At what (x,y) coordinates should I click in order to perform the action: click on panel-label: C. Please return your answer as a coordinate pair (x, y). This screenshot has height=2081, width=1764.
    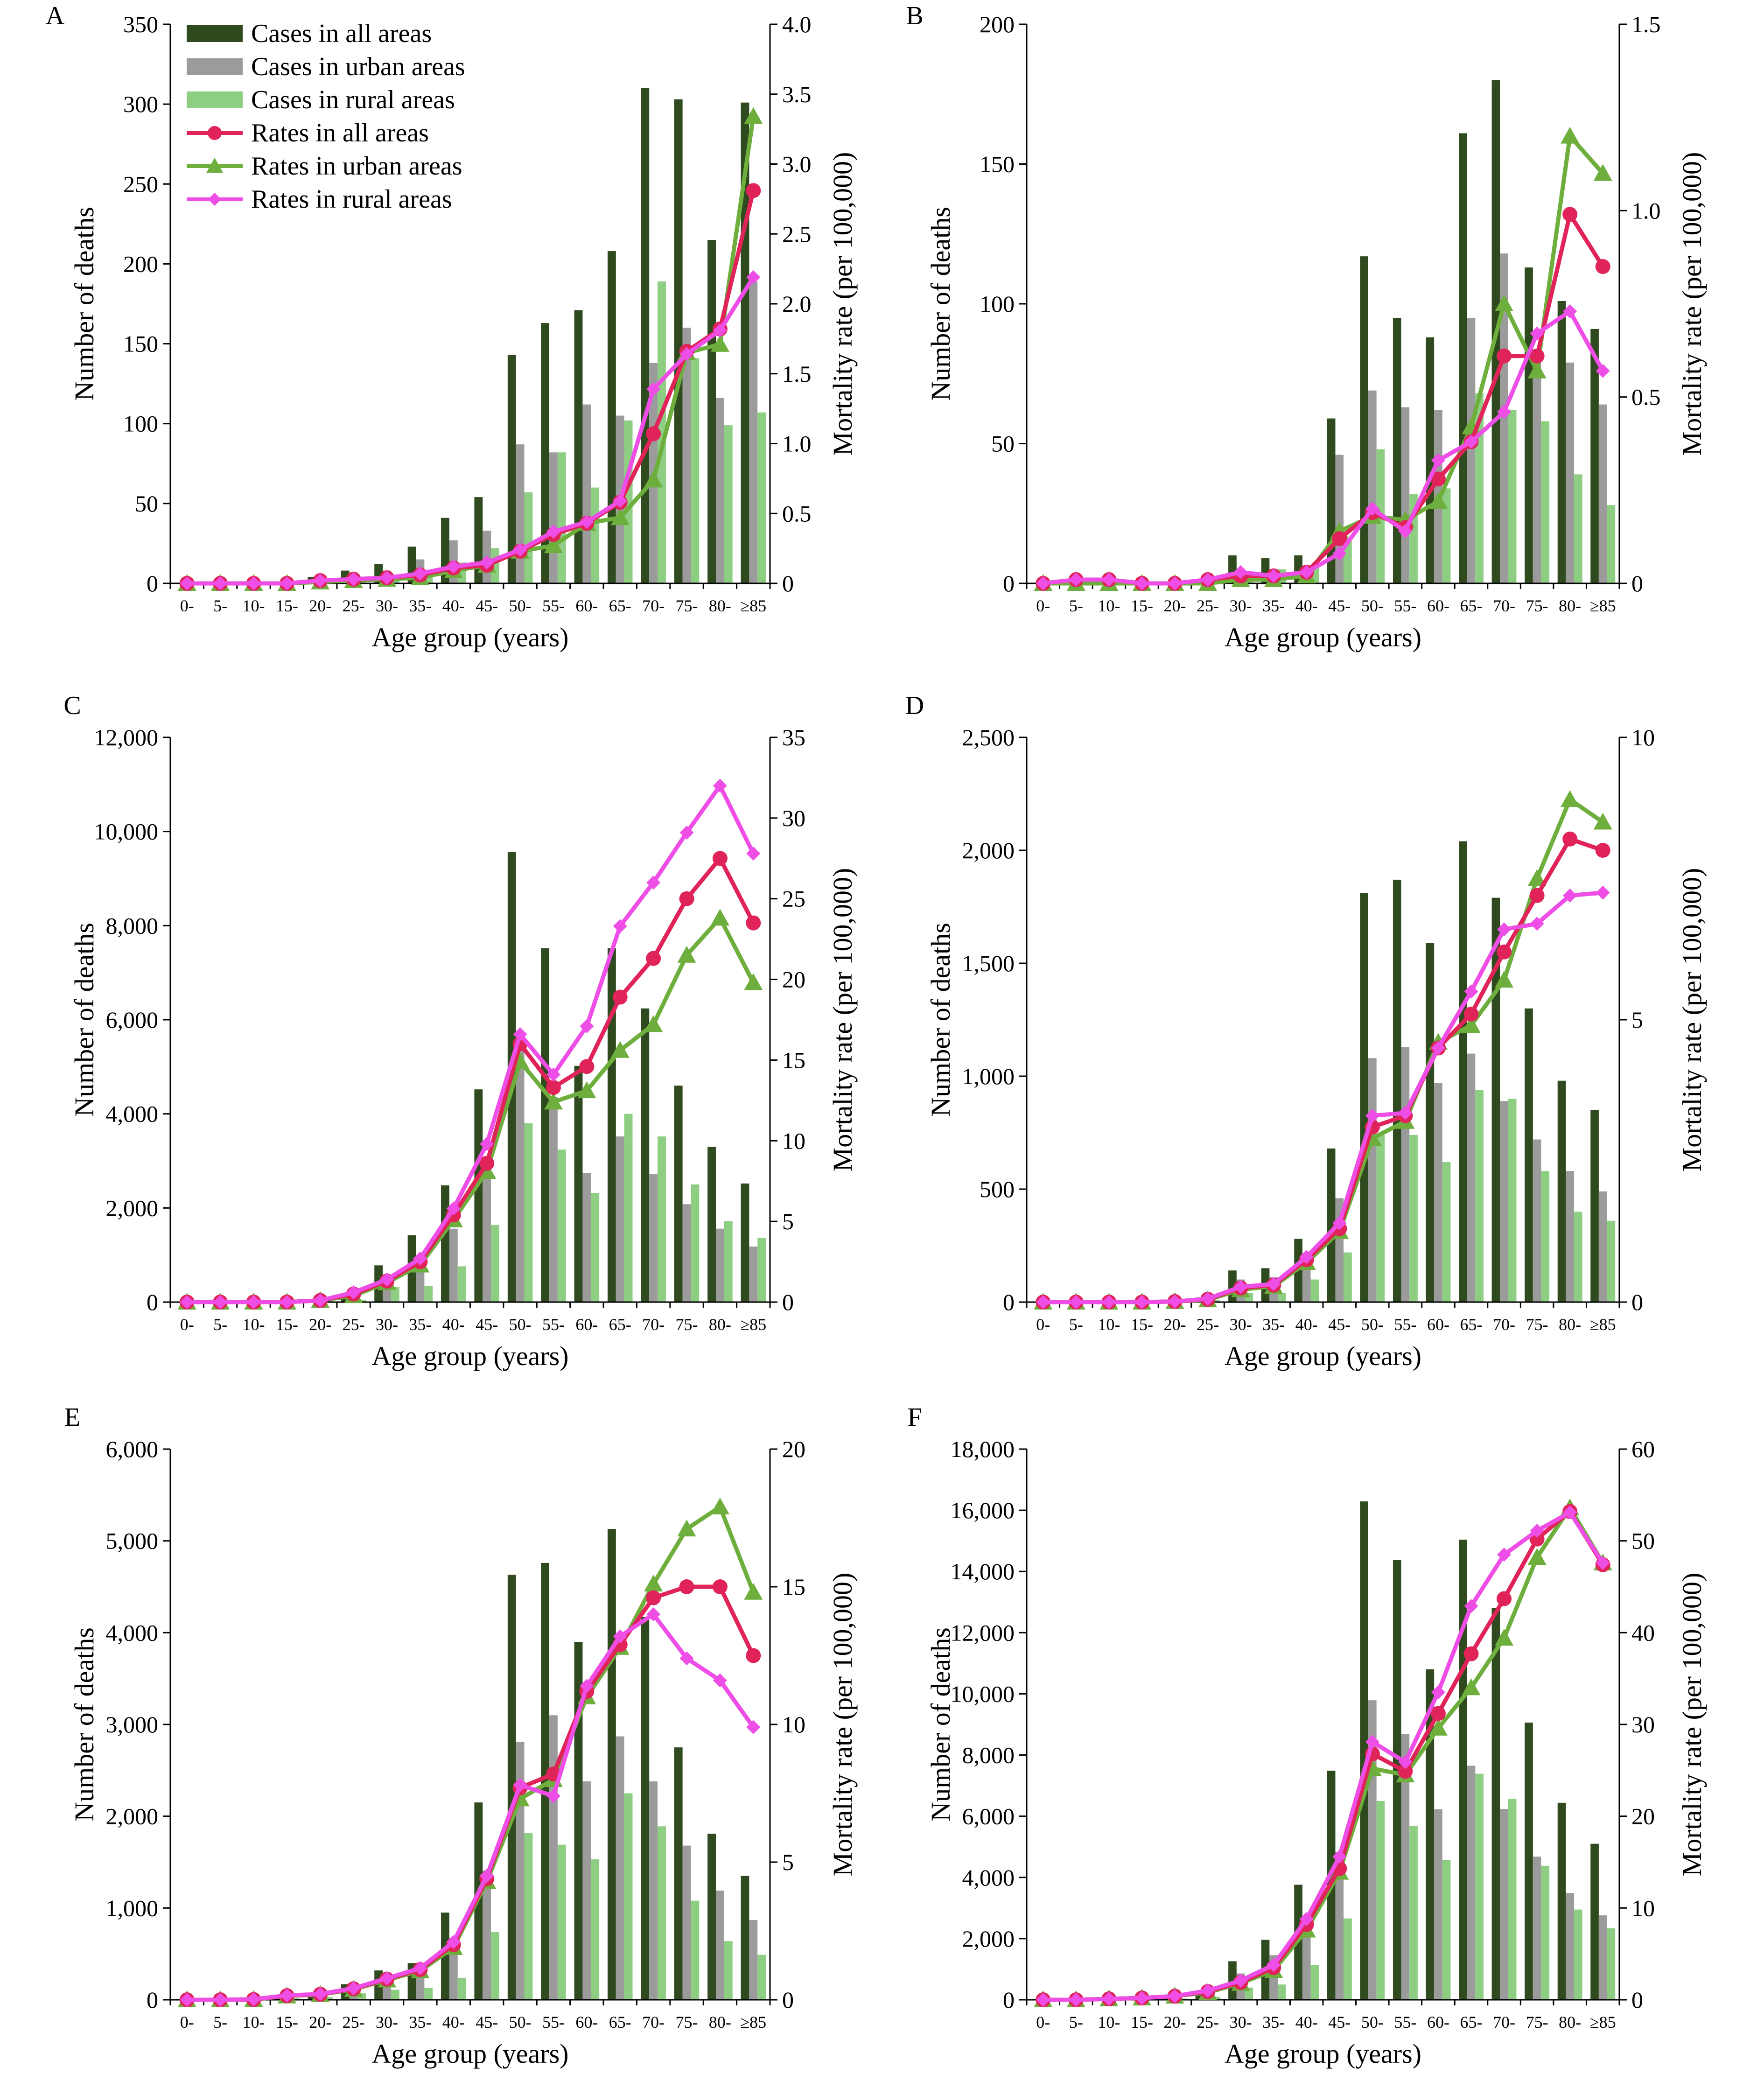
    Looking at the image, I should click on (72, 705).